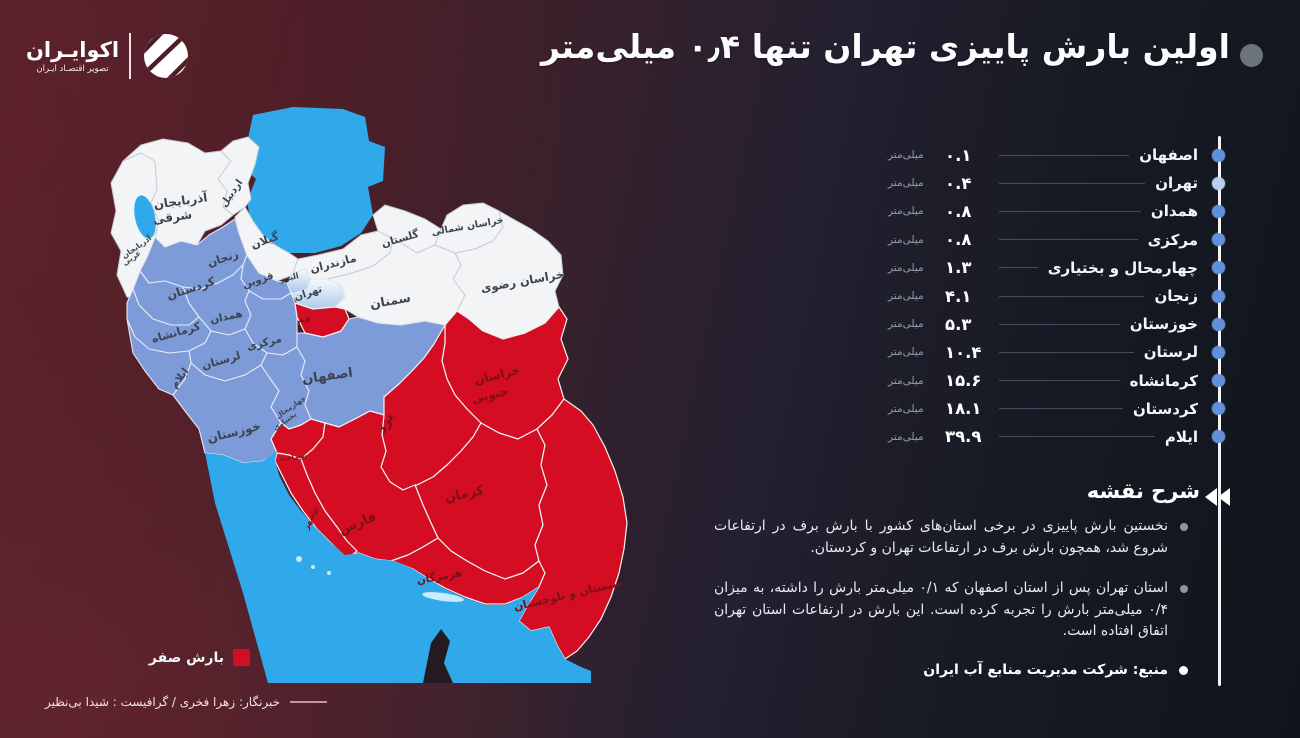  I want to click on rainfall-row: همدان ۰.۸ میلی‌متر, so click(1060, 211).